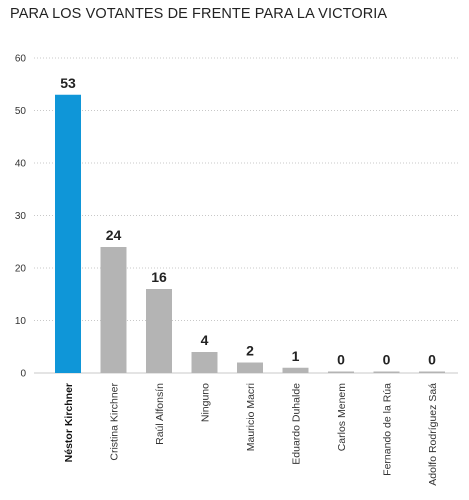  I want to click on category-label: Carlos Menem, so click(342, 417).